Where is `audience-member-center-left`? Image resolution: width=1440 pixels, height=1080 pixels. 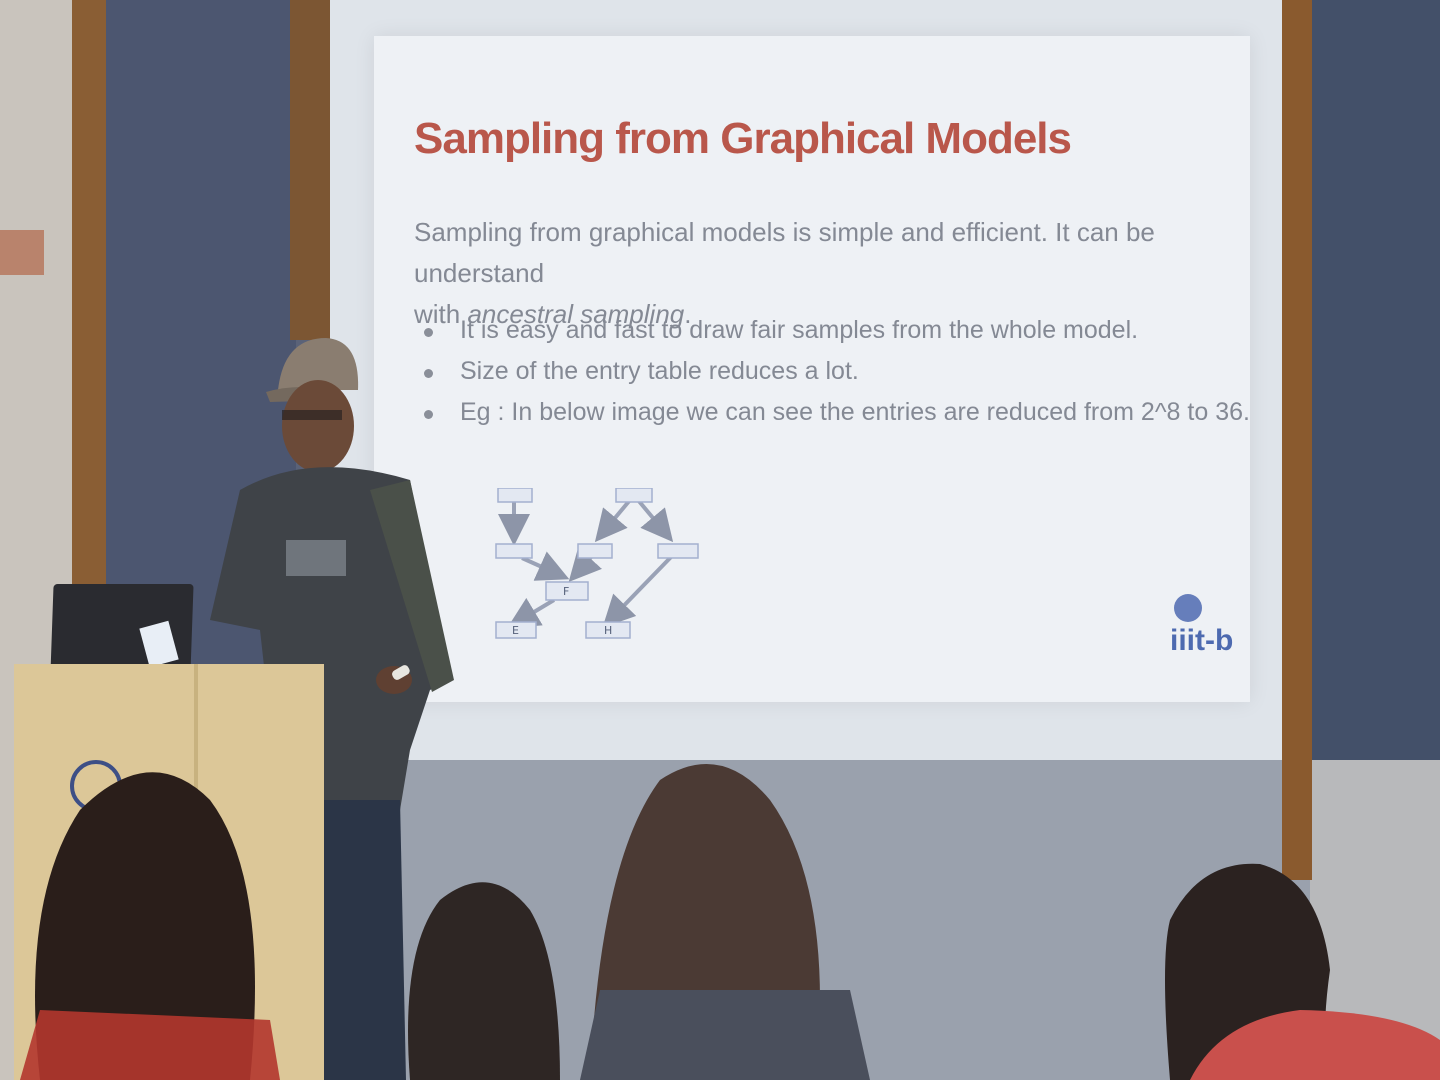
audience-member-center-left is located at coordinates (484, 981).